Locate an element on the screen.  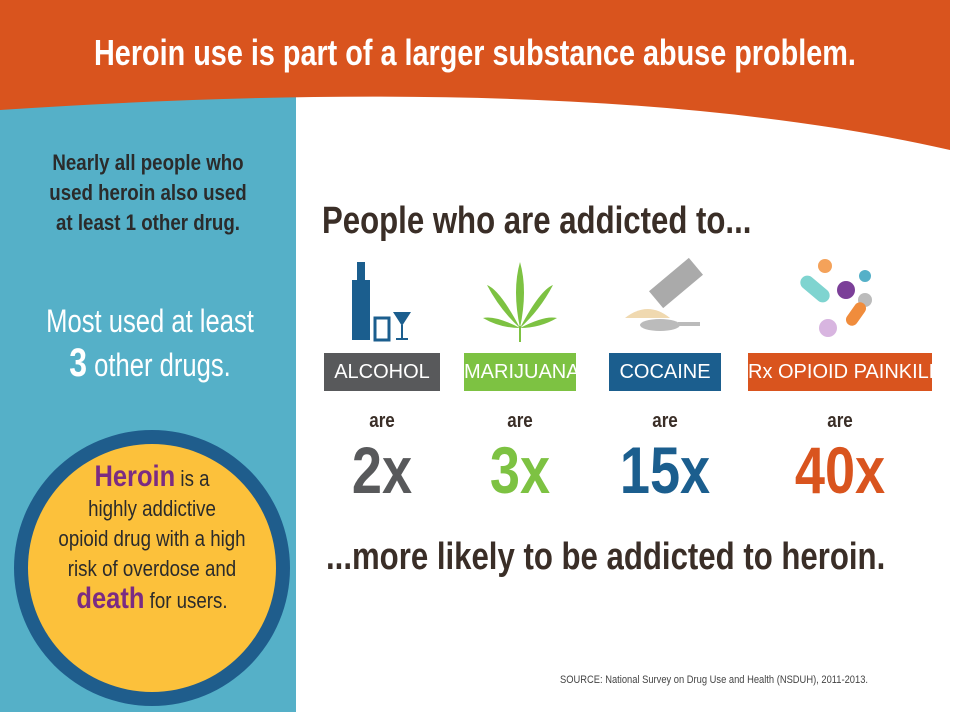
fact-2-text: other drugs. is located at coordinates (162, 365).